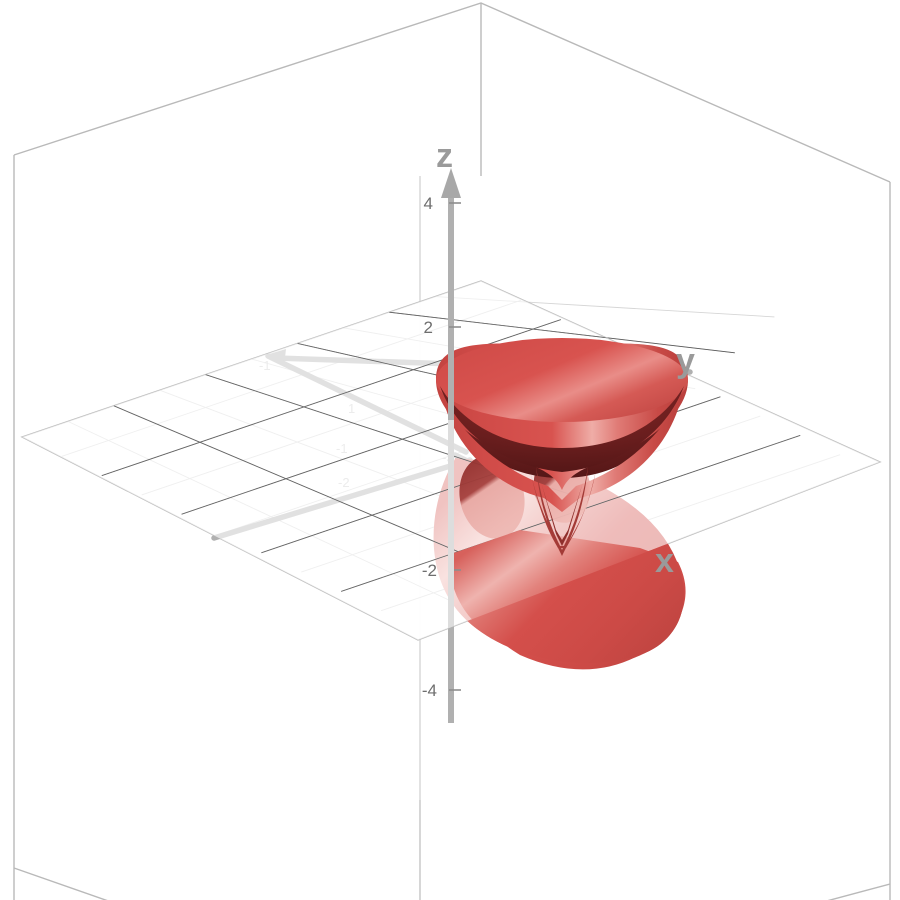  Describe the element at coordinates (429, 447) in the screenshot. I see `z-tick-labels: 4 2 -2 -4` at that location.